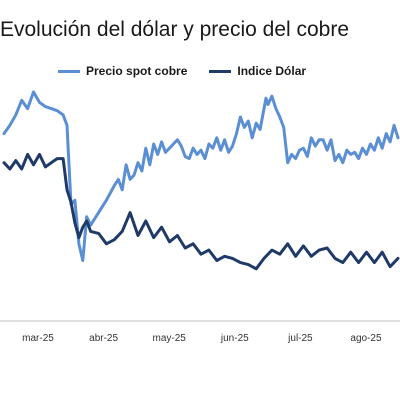 This screenshot has width=400, height=405. I want to click on legend-label-copper: Precio spot cobre, so click(137, 71).